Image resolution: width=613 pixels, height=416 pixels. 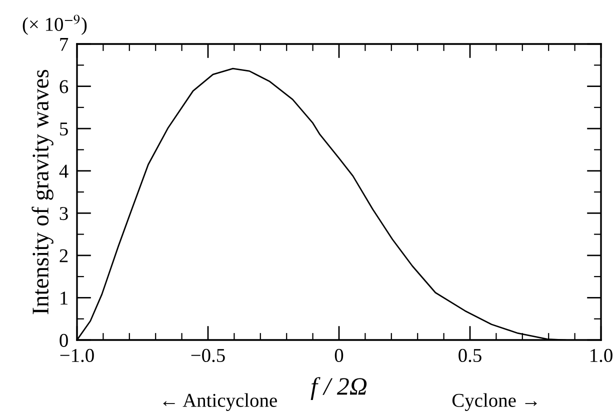 What do you see at coordinates (64, 298) in the screenshot?
I see `y-tick-label: 1` at bounding box center [64, 298].